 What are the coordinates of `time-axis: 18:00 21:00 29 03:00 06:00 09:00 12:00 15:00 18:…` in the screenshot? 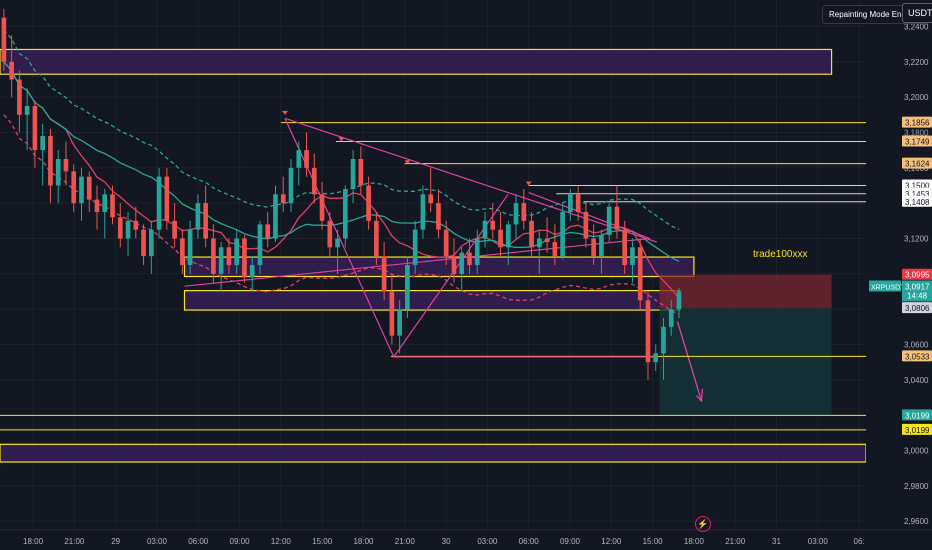 It's located at (466, 539).